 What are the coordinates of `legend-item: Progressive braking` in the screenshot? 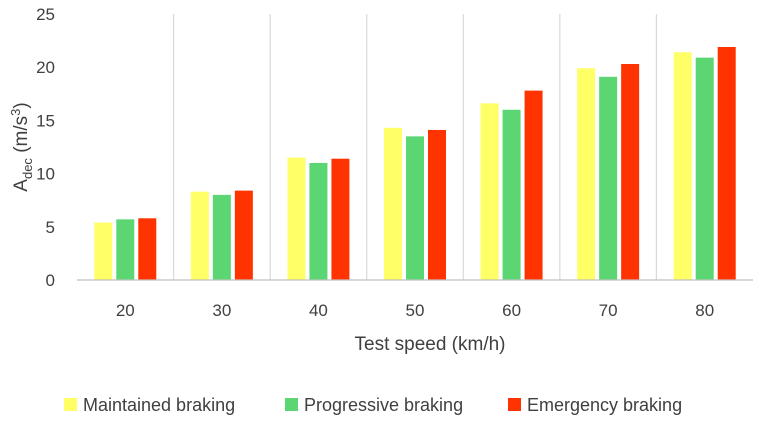 It's located at (374, 405).